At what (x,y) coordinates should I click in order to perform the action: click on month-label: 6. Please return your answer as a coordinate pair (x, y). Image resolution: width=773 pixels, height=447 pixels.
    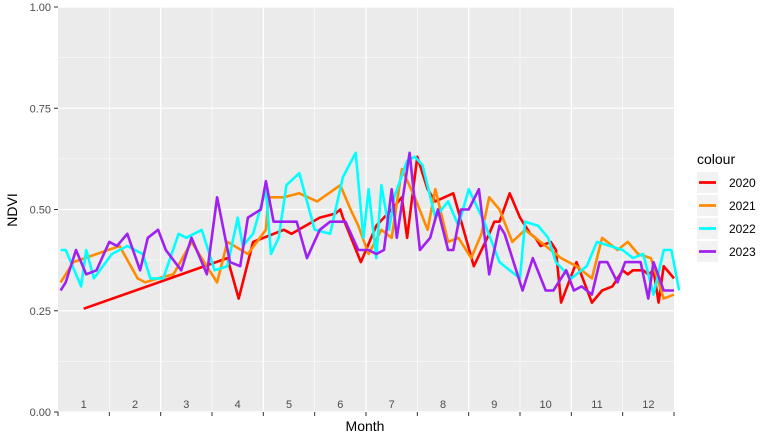
    Looking at the image, I should click on (340, 405).